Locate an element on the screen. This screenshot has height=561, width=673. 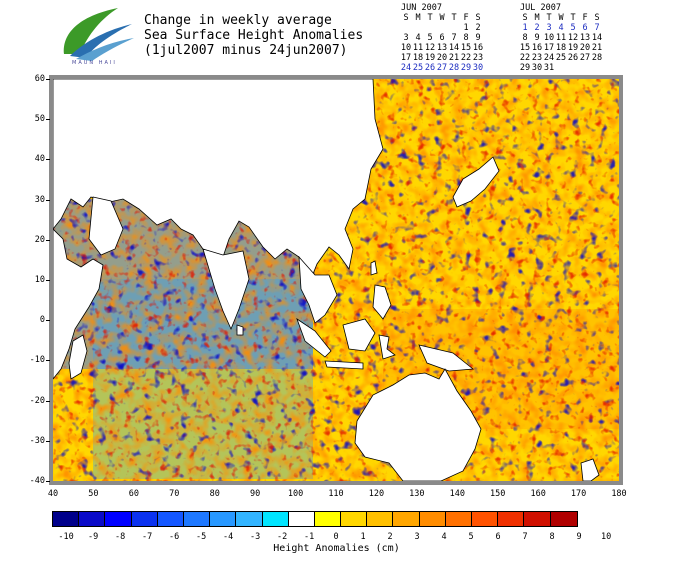
y-tick-label: -30 is located at coordinates (37, 440).